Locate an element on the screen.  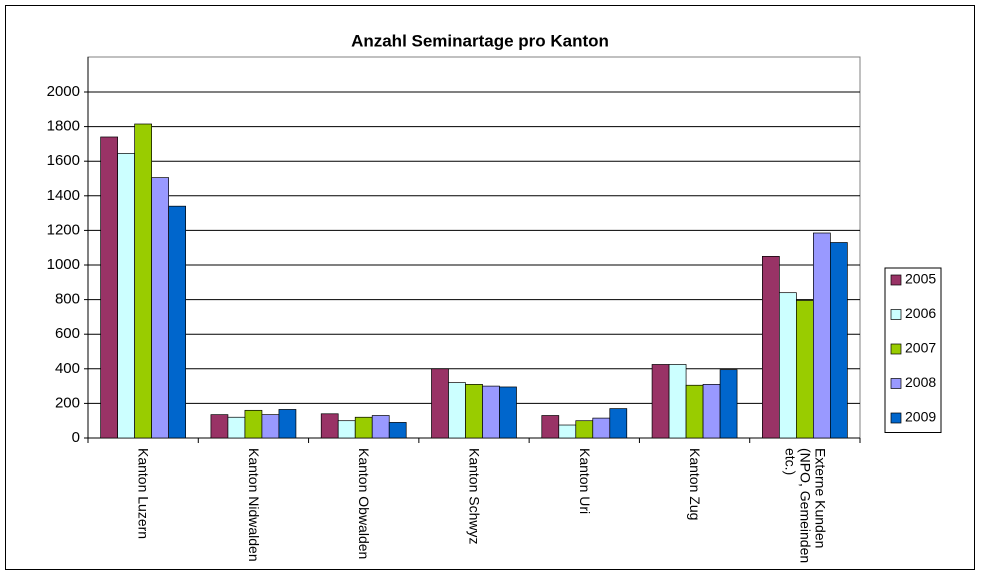
x-tick-label: Kanton Nidwalden is located at coordinates (253, 505).